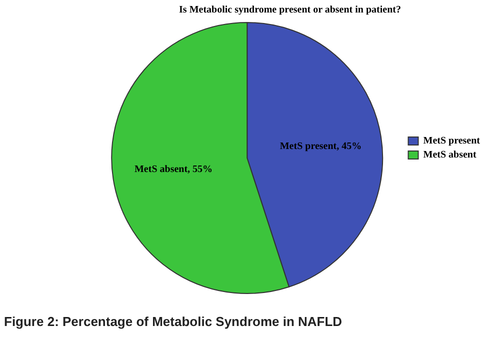 The width and height of the screenshot is (494, 355). Describe the element at coordinates (290, 10) in the screenshot. I see `chart-title: Is Metabolic syndrome present or absent in patient?` at that location.